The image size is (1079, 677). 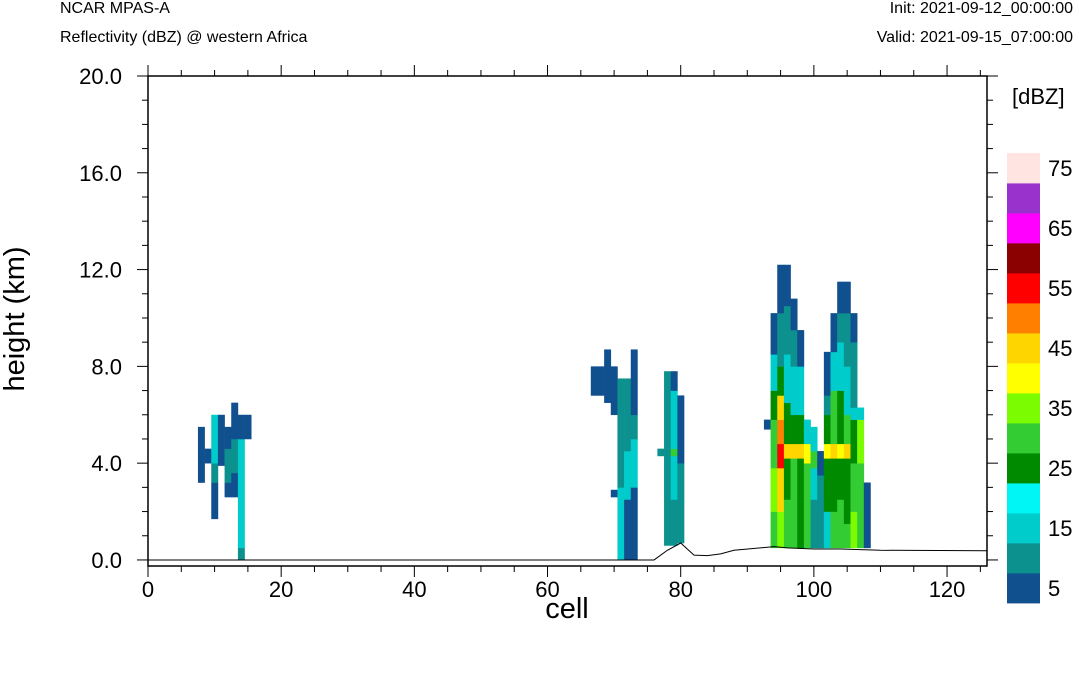 I want to click on colorbar-label: 55, so click(x=1060, y=288).